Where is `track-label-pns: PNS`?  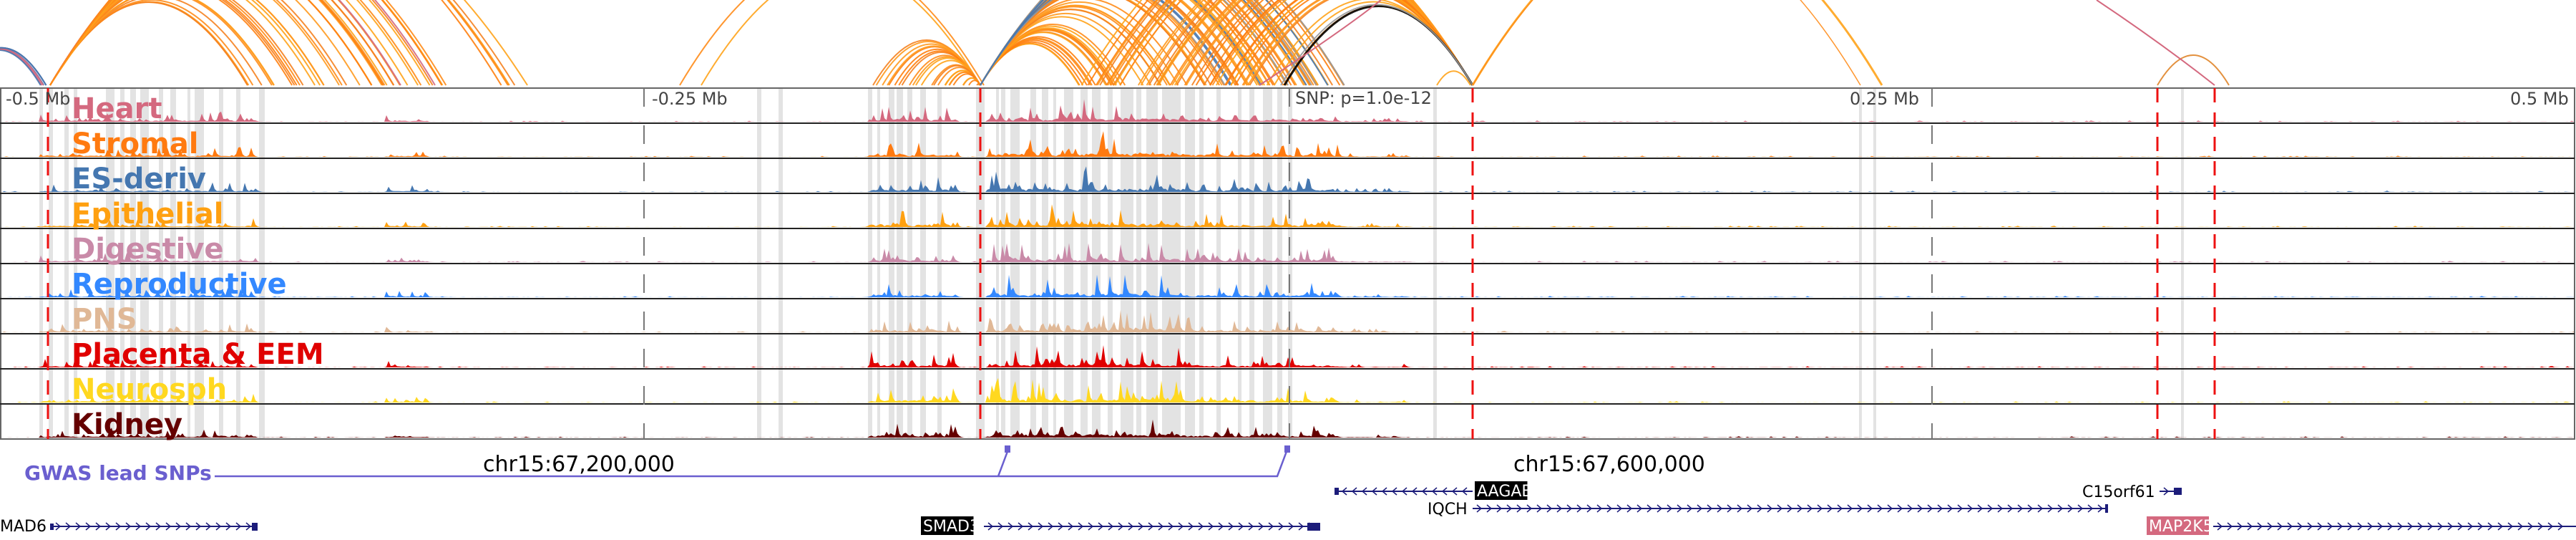
track-label-pns: PNS is located at coordinates (104, 319).